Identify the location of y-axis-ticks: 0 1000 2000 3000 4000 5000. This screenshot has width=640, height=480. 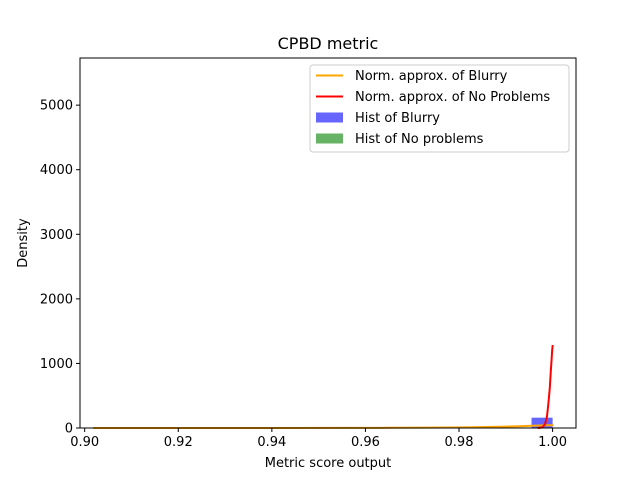
(60, 268).